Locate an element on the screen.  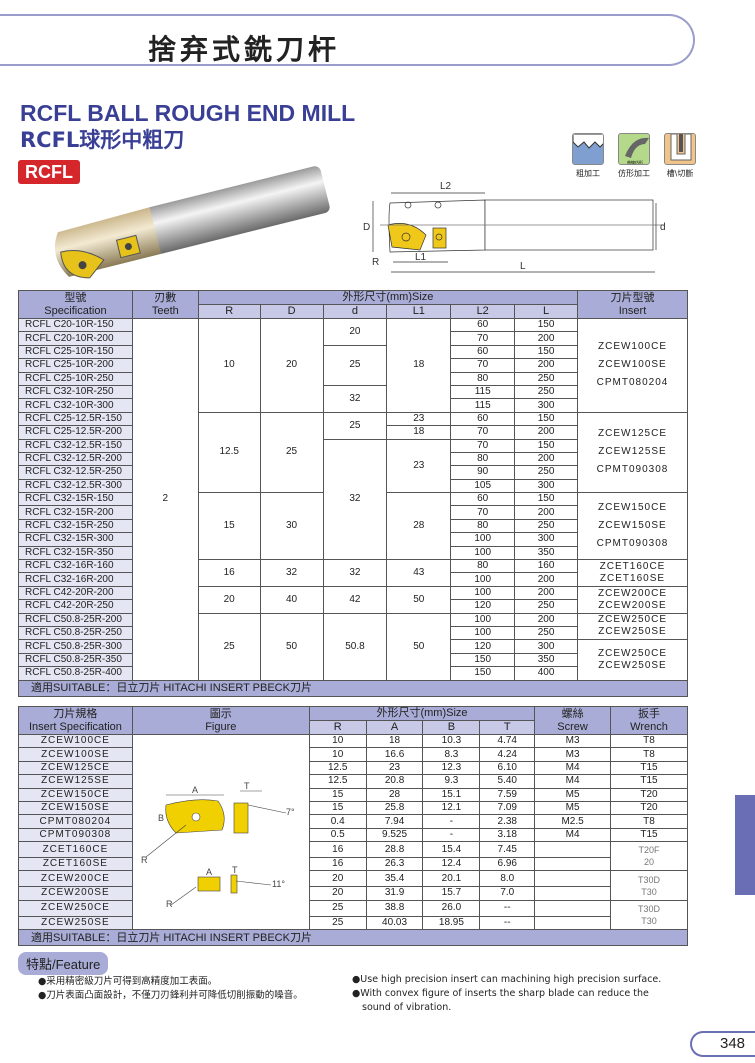
screw-cell is located at coordinates (572, 893).